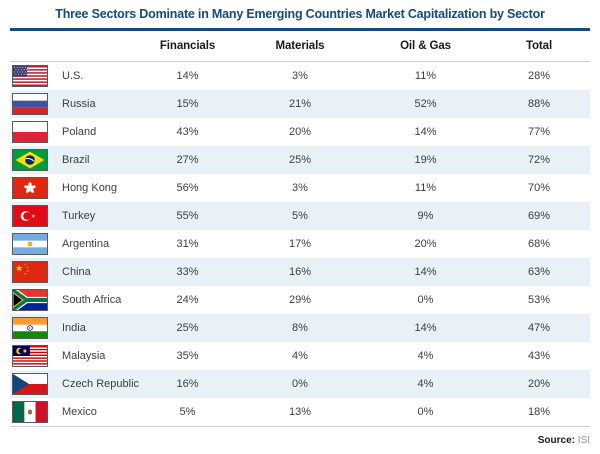 The height and width of the screenshot is (454, 600). I want to click on value-materials: 0%, so click(300, 384).